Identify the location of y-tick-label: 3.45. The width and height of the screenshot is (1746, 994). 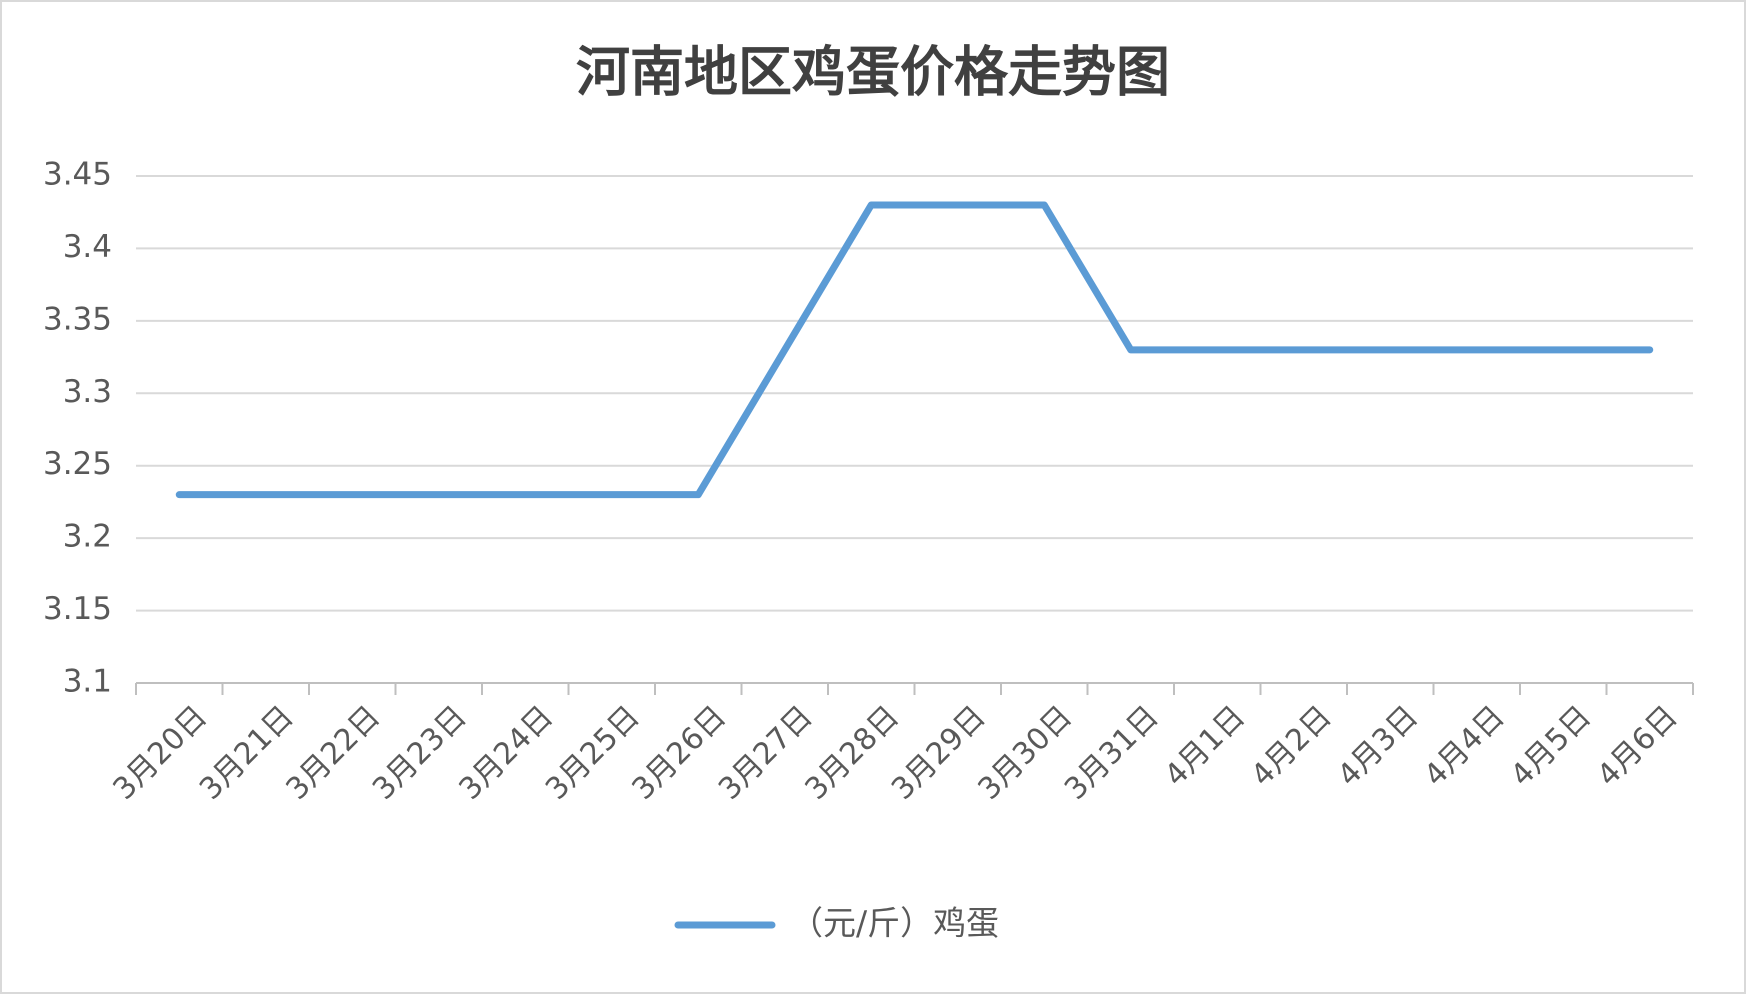
(77, 175).